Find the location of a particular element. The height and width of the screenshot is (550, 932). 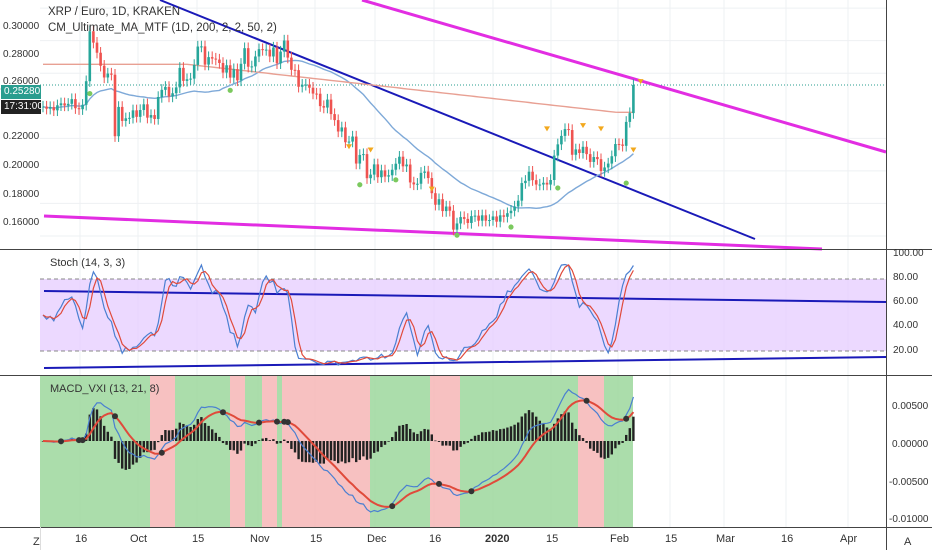

time-tick-2: 15 is located at coordinates (198, 539).